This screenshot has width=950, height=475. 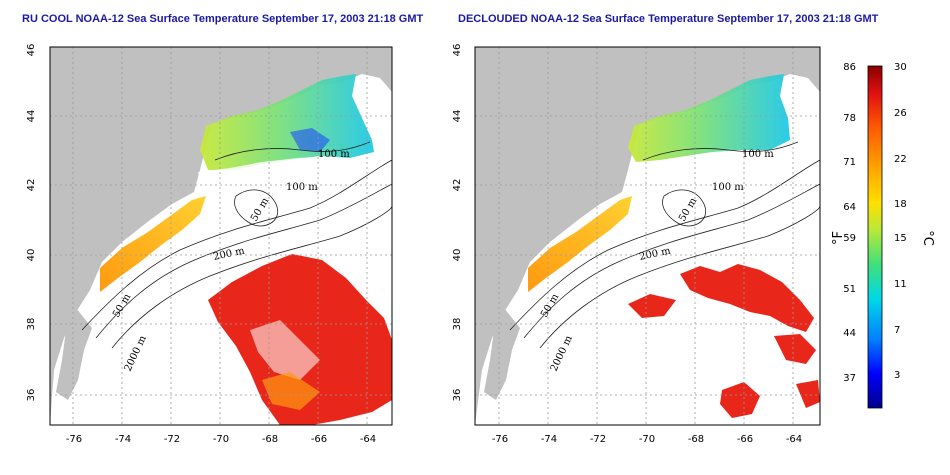 What do you see at coordinates (900, 113) in the screenshot?
I see `svg-text: 26` at bounding box center [900, 113].